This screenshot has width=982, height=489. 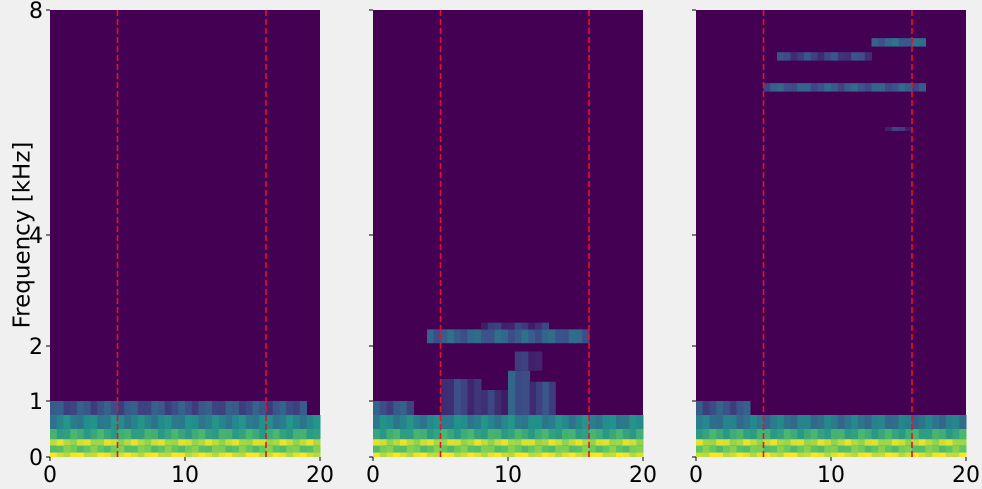 What do you see at coordinates (36, 458) in the screenshot?
I see `y-tick-label: 0` at bounding box center [36, 458].